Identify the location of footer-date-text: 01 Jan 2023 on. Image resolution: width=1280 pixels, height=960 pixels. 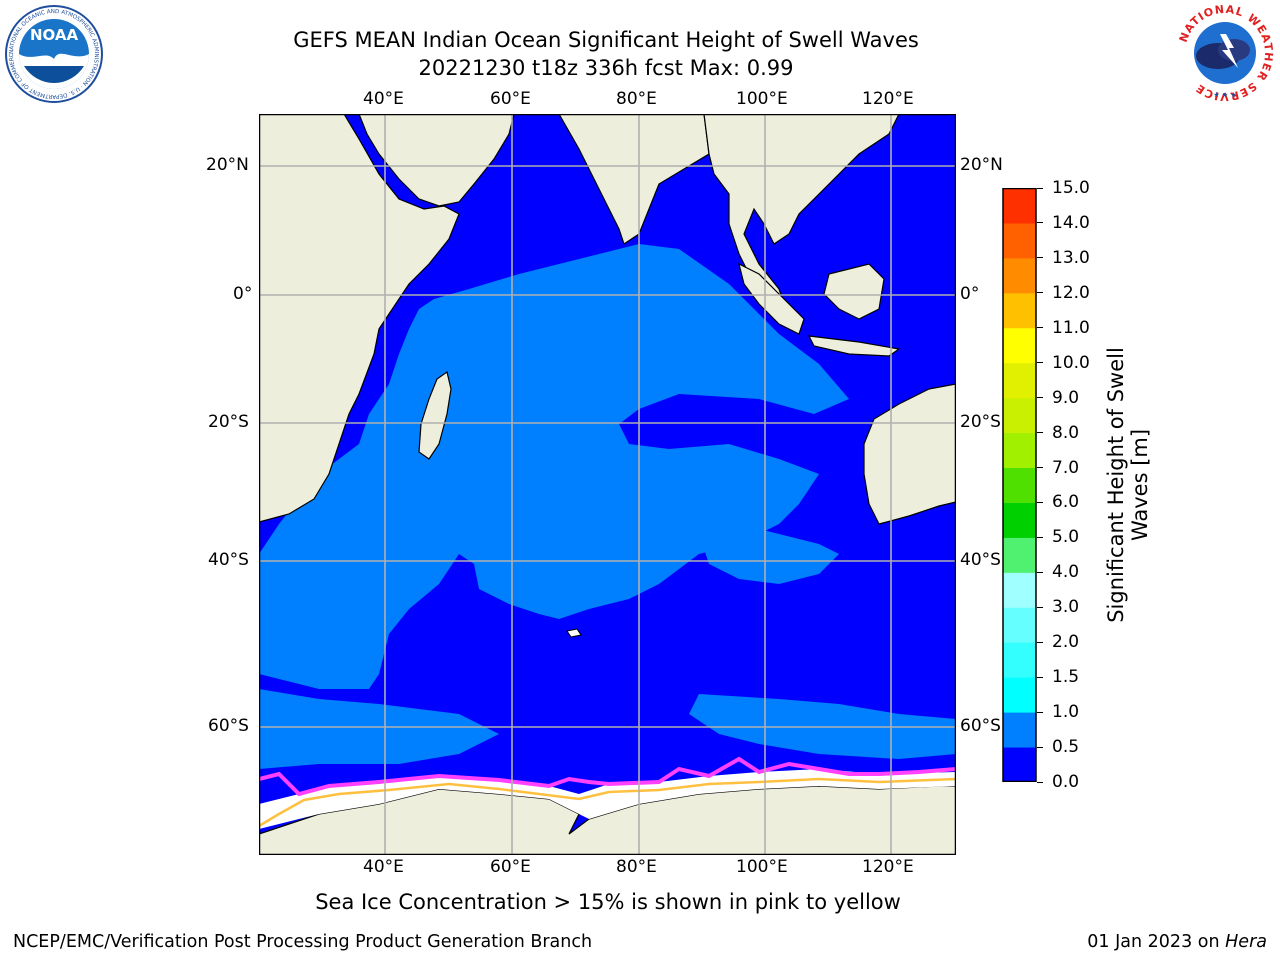
(1156, 942).